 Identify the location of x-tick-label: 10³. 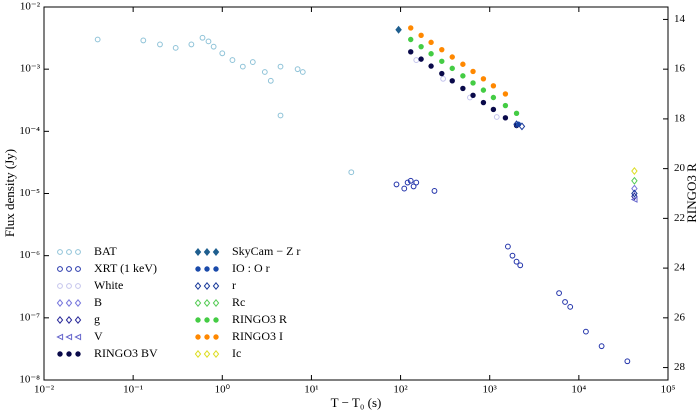
(490, 390).